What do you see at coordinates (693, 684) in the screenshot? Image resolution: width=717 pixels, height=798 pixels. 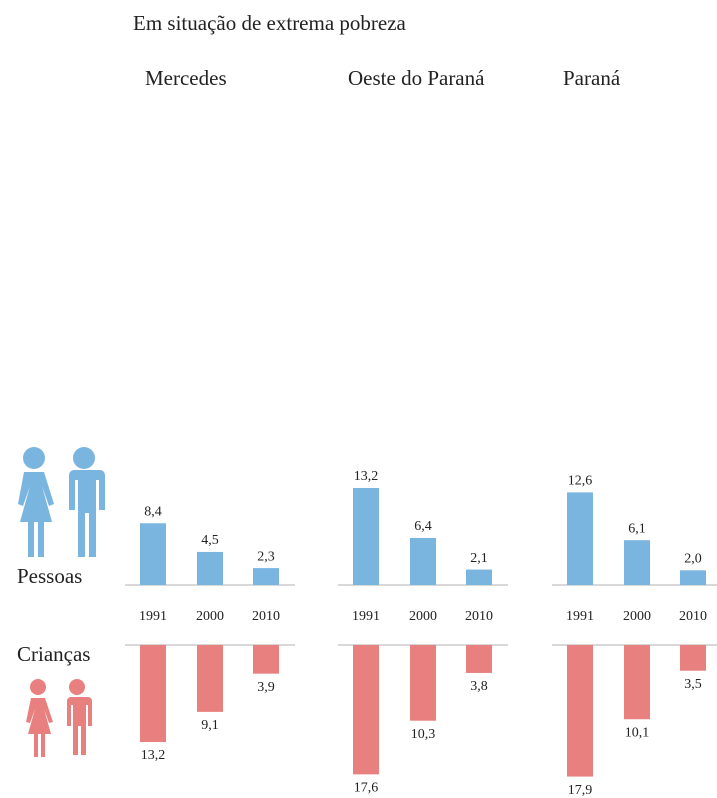 I see `data-label: 3,5` at bounding box center [693, 684].